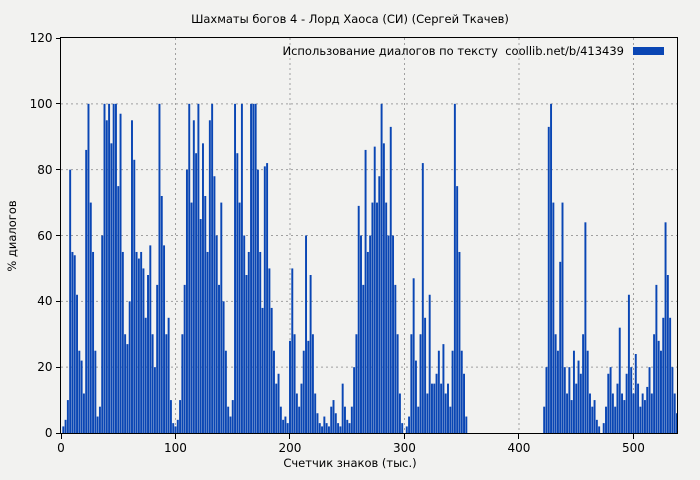 This screenshot has width=700, height=480. I want to click on x-tick, so click(290, 436).